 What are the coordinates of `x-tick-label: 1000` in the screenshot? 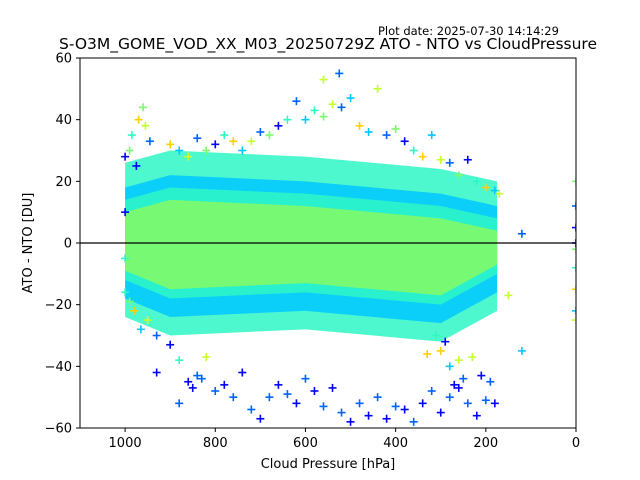 It's located at (125, 443).